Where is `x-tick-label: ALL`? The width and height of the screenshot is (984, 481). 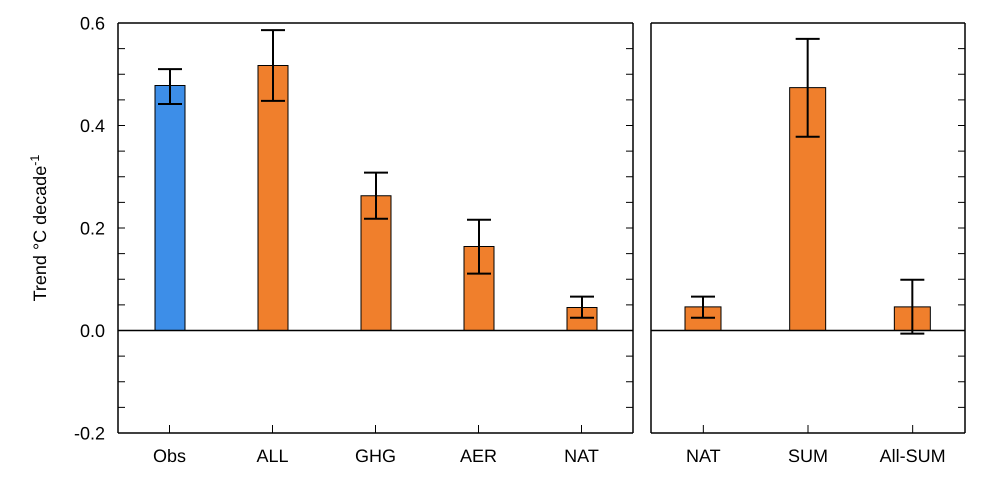
x-tick-label: ALL is located at coordinates (272, 456).